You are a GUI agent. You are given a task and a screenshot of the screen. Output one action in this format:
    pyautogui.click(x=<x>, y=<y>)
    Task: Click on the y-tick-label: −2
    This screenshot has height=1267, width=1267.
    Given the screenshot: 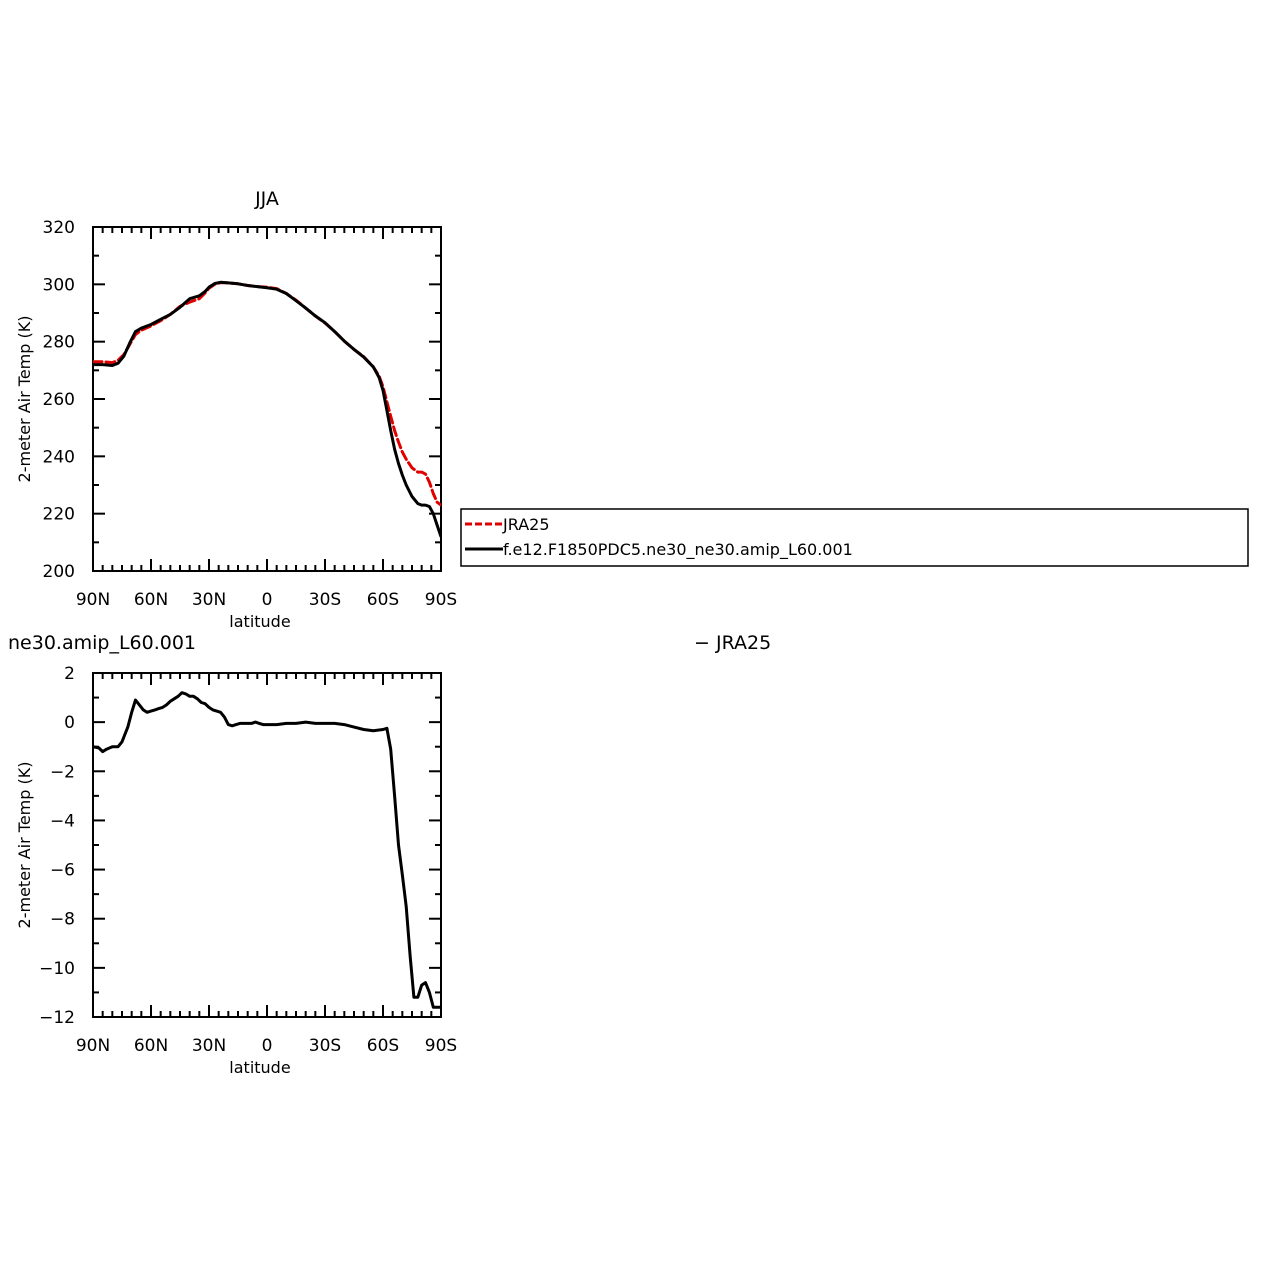 What is the action you would take?
    pyautogui.click(x=62, y=772)
    